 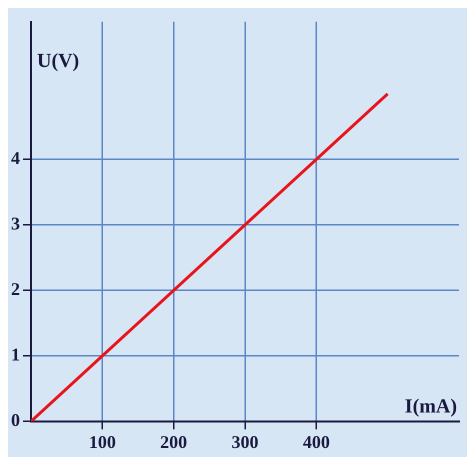 I want to click on y-tick-label: 0, so click(x=15, y=420).